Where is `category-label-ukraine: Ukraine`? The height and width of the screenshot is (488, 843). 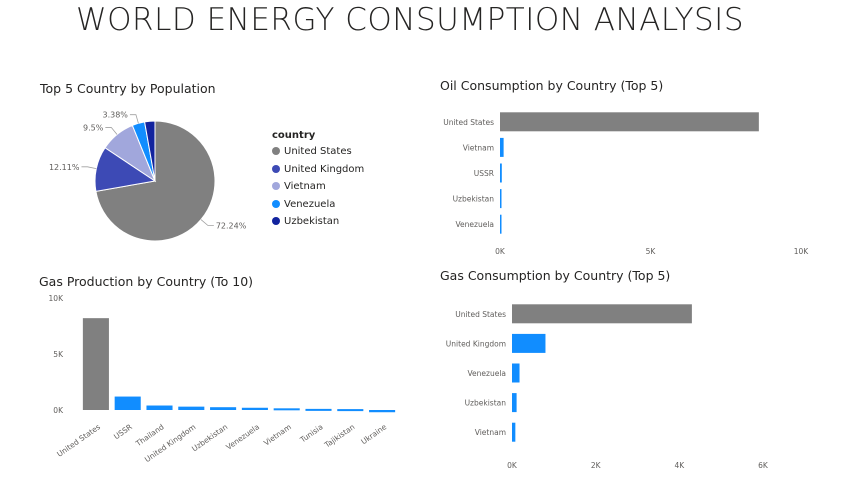
category-label-ukraine: Ukraine is located at coordinates (373, 434).